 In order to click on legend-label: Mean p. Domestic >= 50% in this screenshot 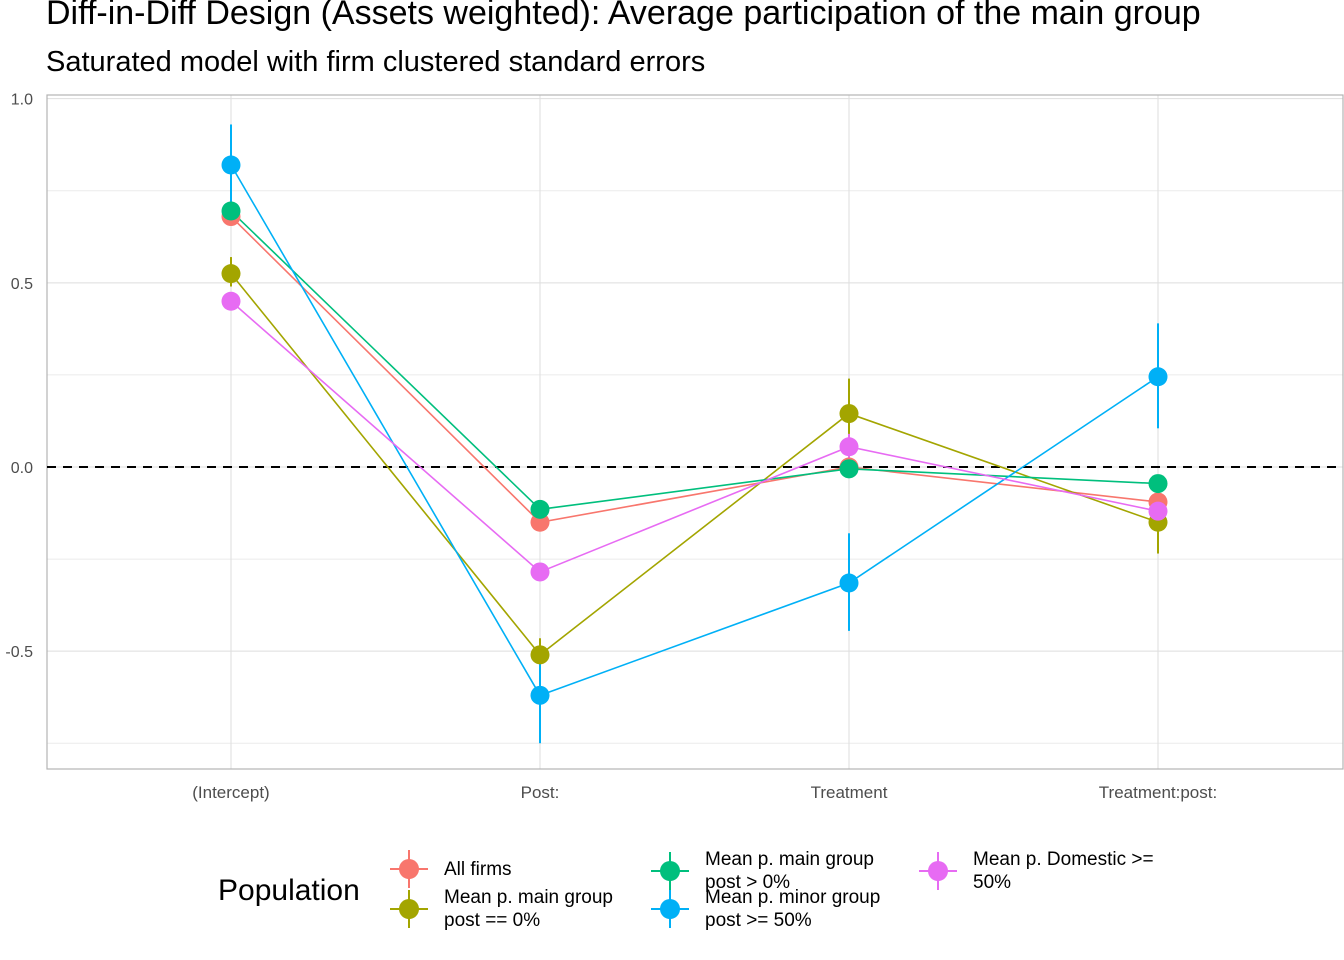, I will do `click(1063, 871)`.